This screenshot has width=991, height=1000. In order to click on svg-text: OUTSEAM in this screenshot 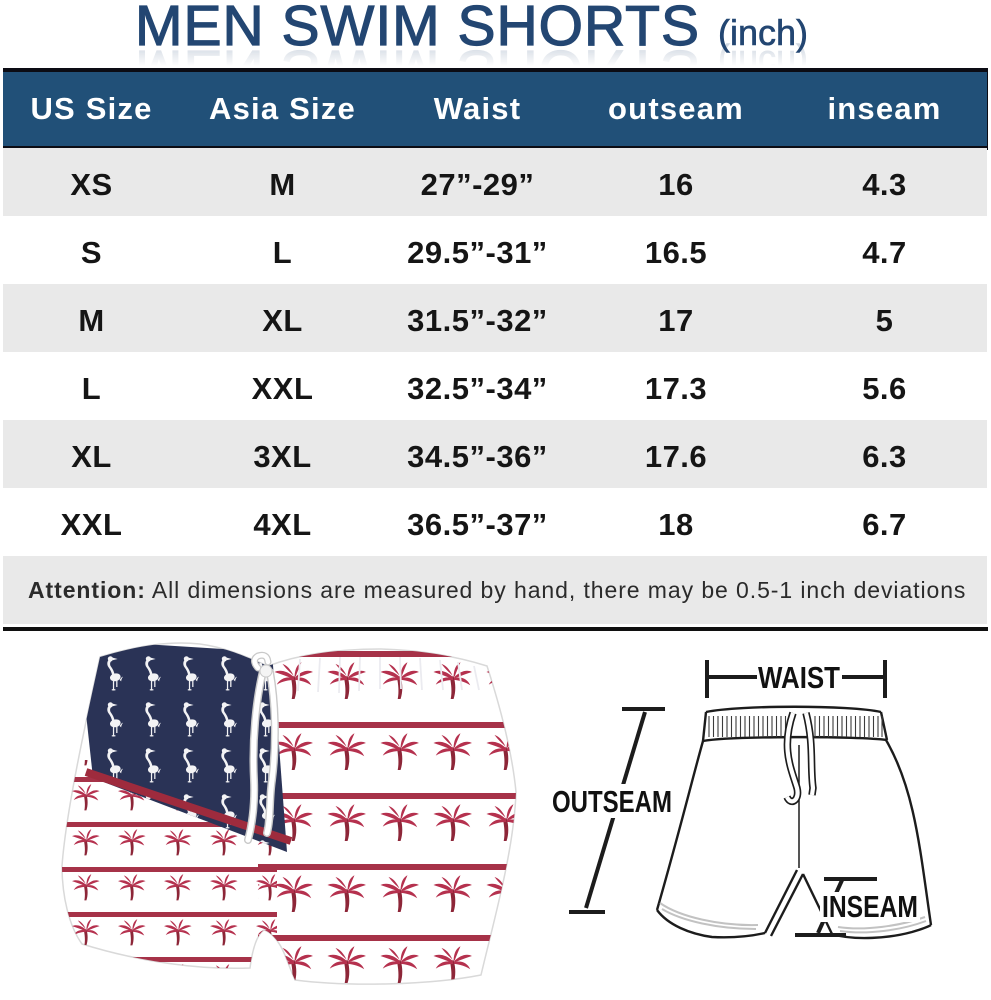, I will do `click(612, 801)`.